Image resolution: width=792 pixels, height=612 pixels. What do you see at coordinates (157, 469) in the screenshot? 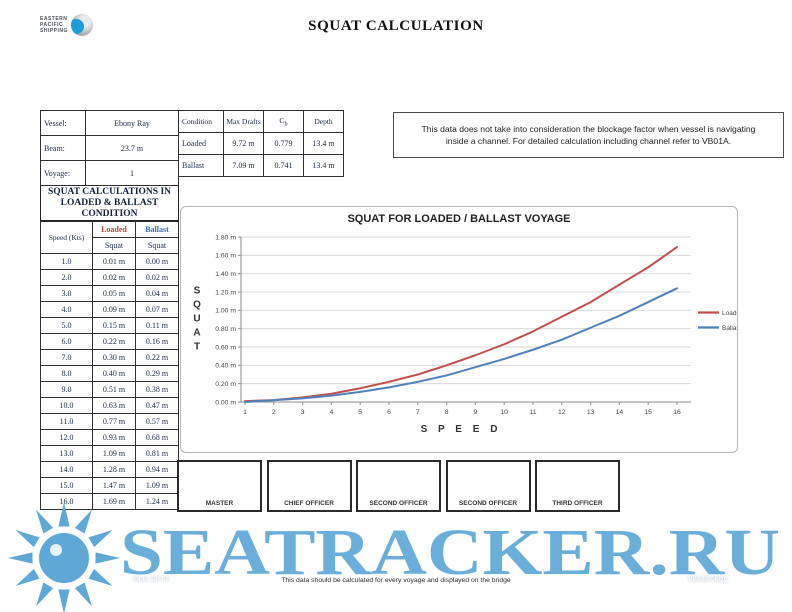
I see `ballast-squat-cell: 0.94 m` at bounding box center [157, 469].